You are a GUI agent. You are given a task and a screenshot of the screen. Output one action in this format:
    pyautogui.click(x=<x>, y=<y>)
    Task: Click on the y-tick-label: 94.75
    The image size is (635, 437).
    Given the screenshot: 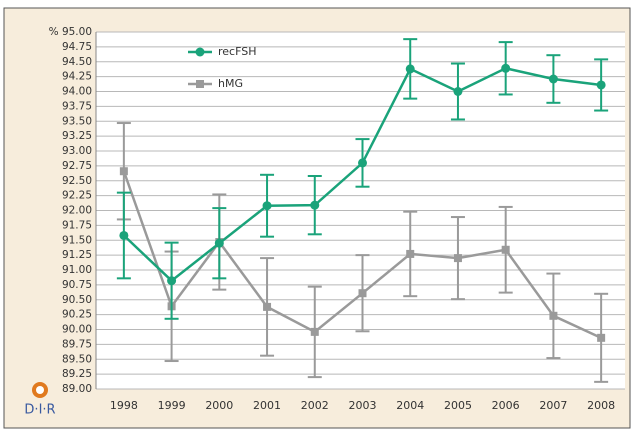 What is the action you would take?
    pyautogui.click(x=77, y=47)
    